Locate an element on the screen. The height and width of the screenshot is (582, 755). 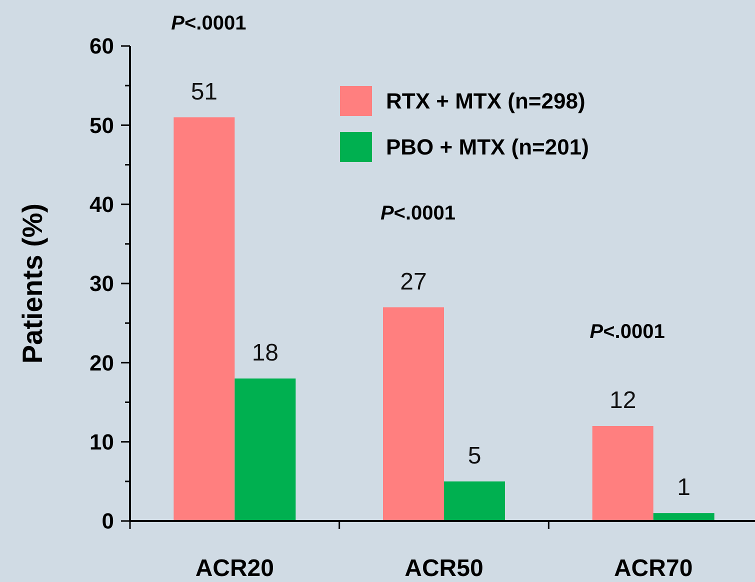
y-tick-label: 50 is located at coordinates (102, 125).